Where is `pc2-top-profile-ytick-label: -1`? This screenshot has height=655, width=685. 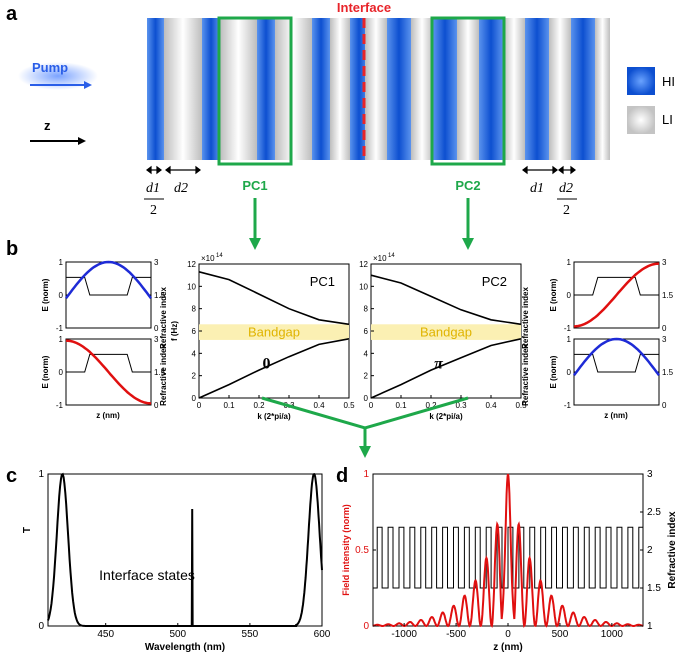 pc2-top-profile-ytick-label: -1 is located at coordinates (568, 328).